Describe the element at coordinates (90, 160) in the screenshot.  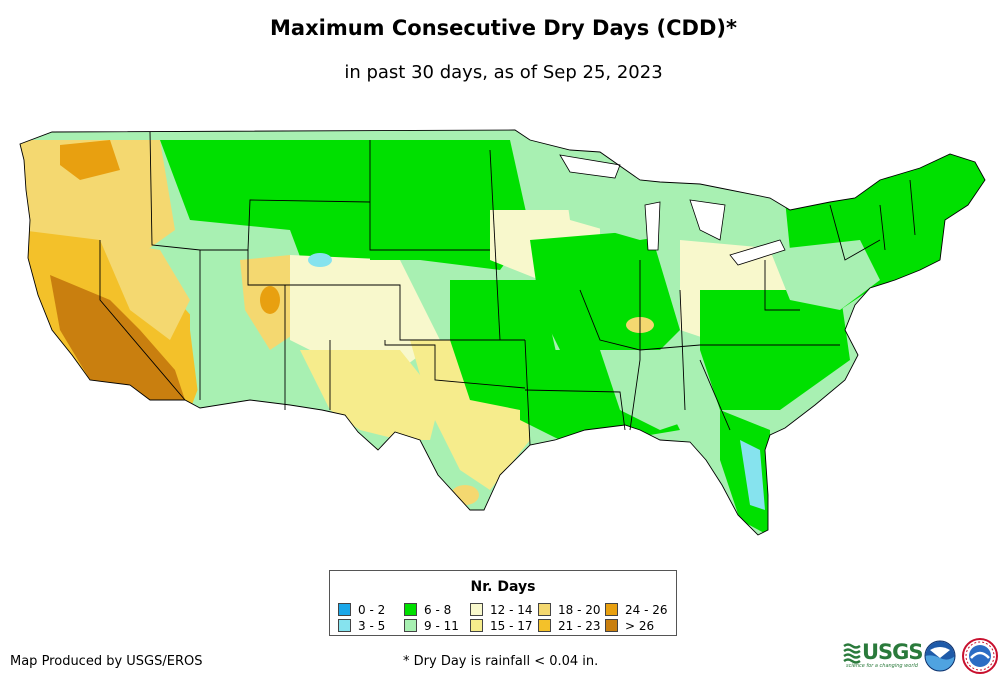
I see `region-oregon-hotspot` at that location.